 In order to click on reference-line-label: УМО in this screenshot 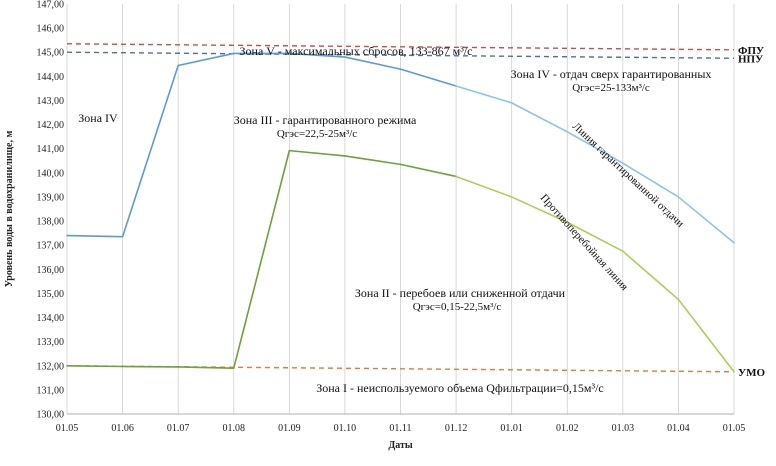, I will do `click(751, 373)`.